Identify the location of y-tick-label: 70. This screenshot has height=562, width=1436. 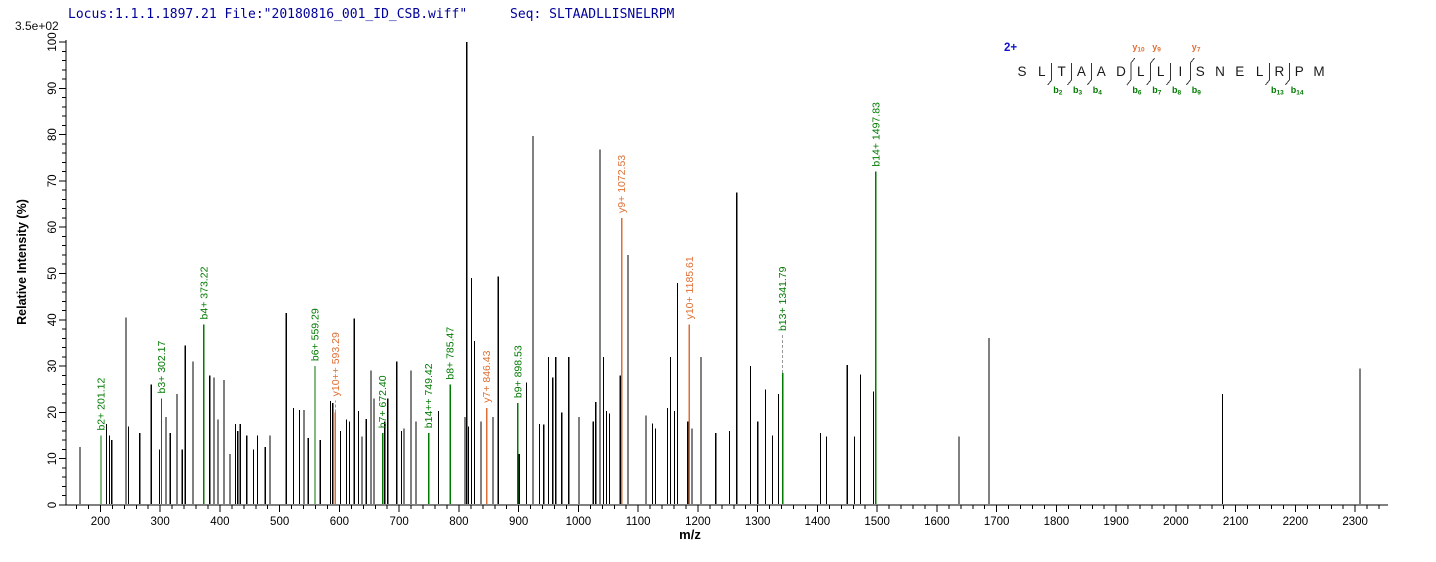
(53, 181).